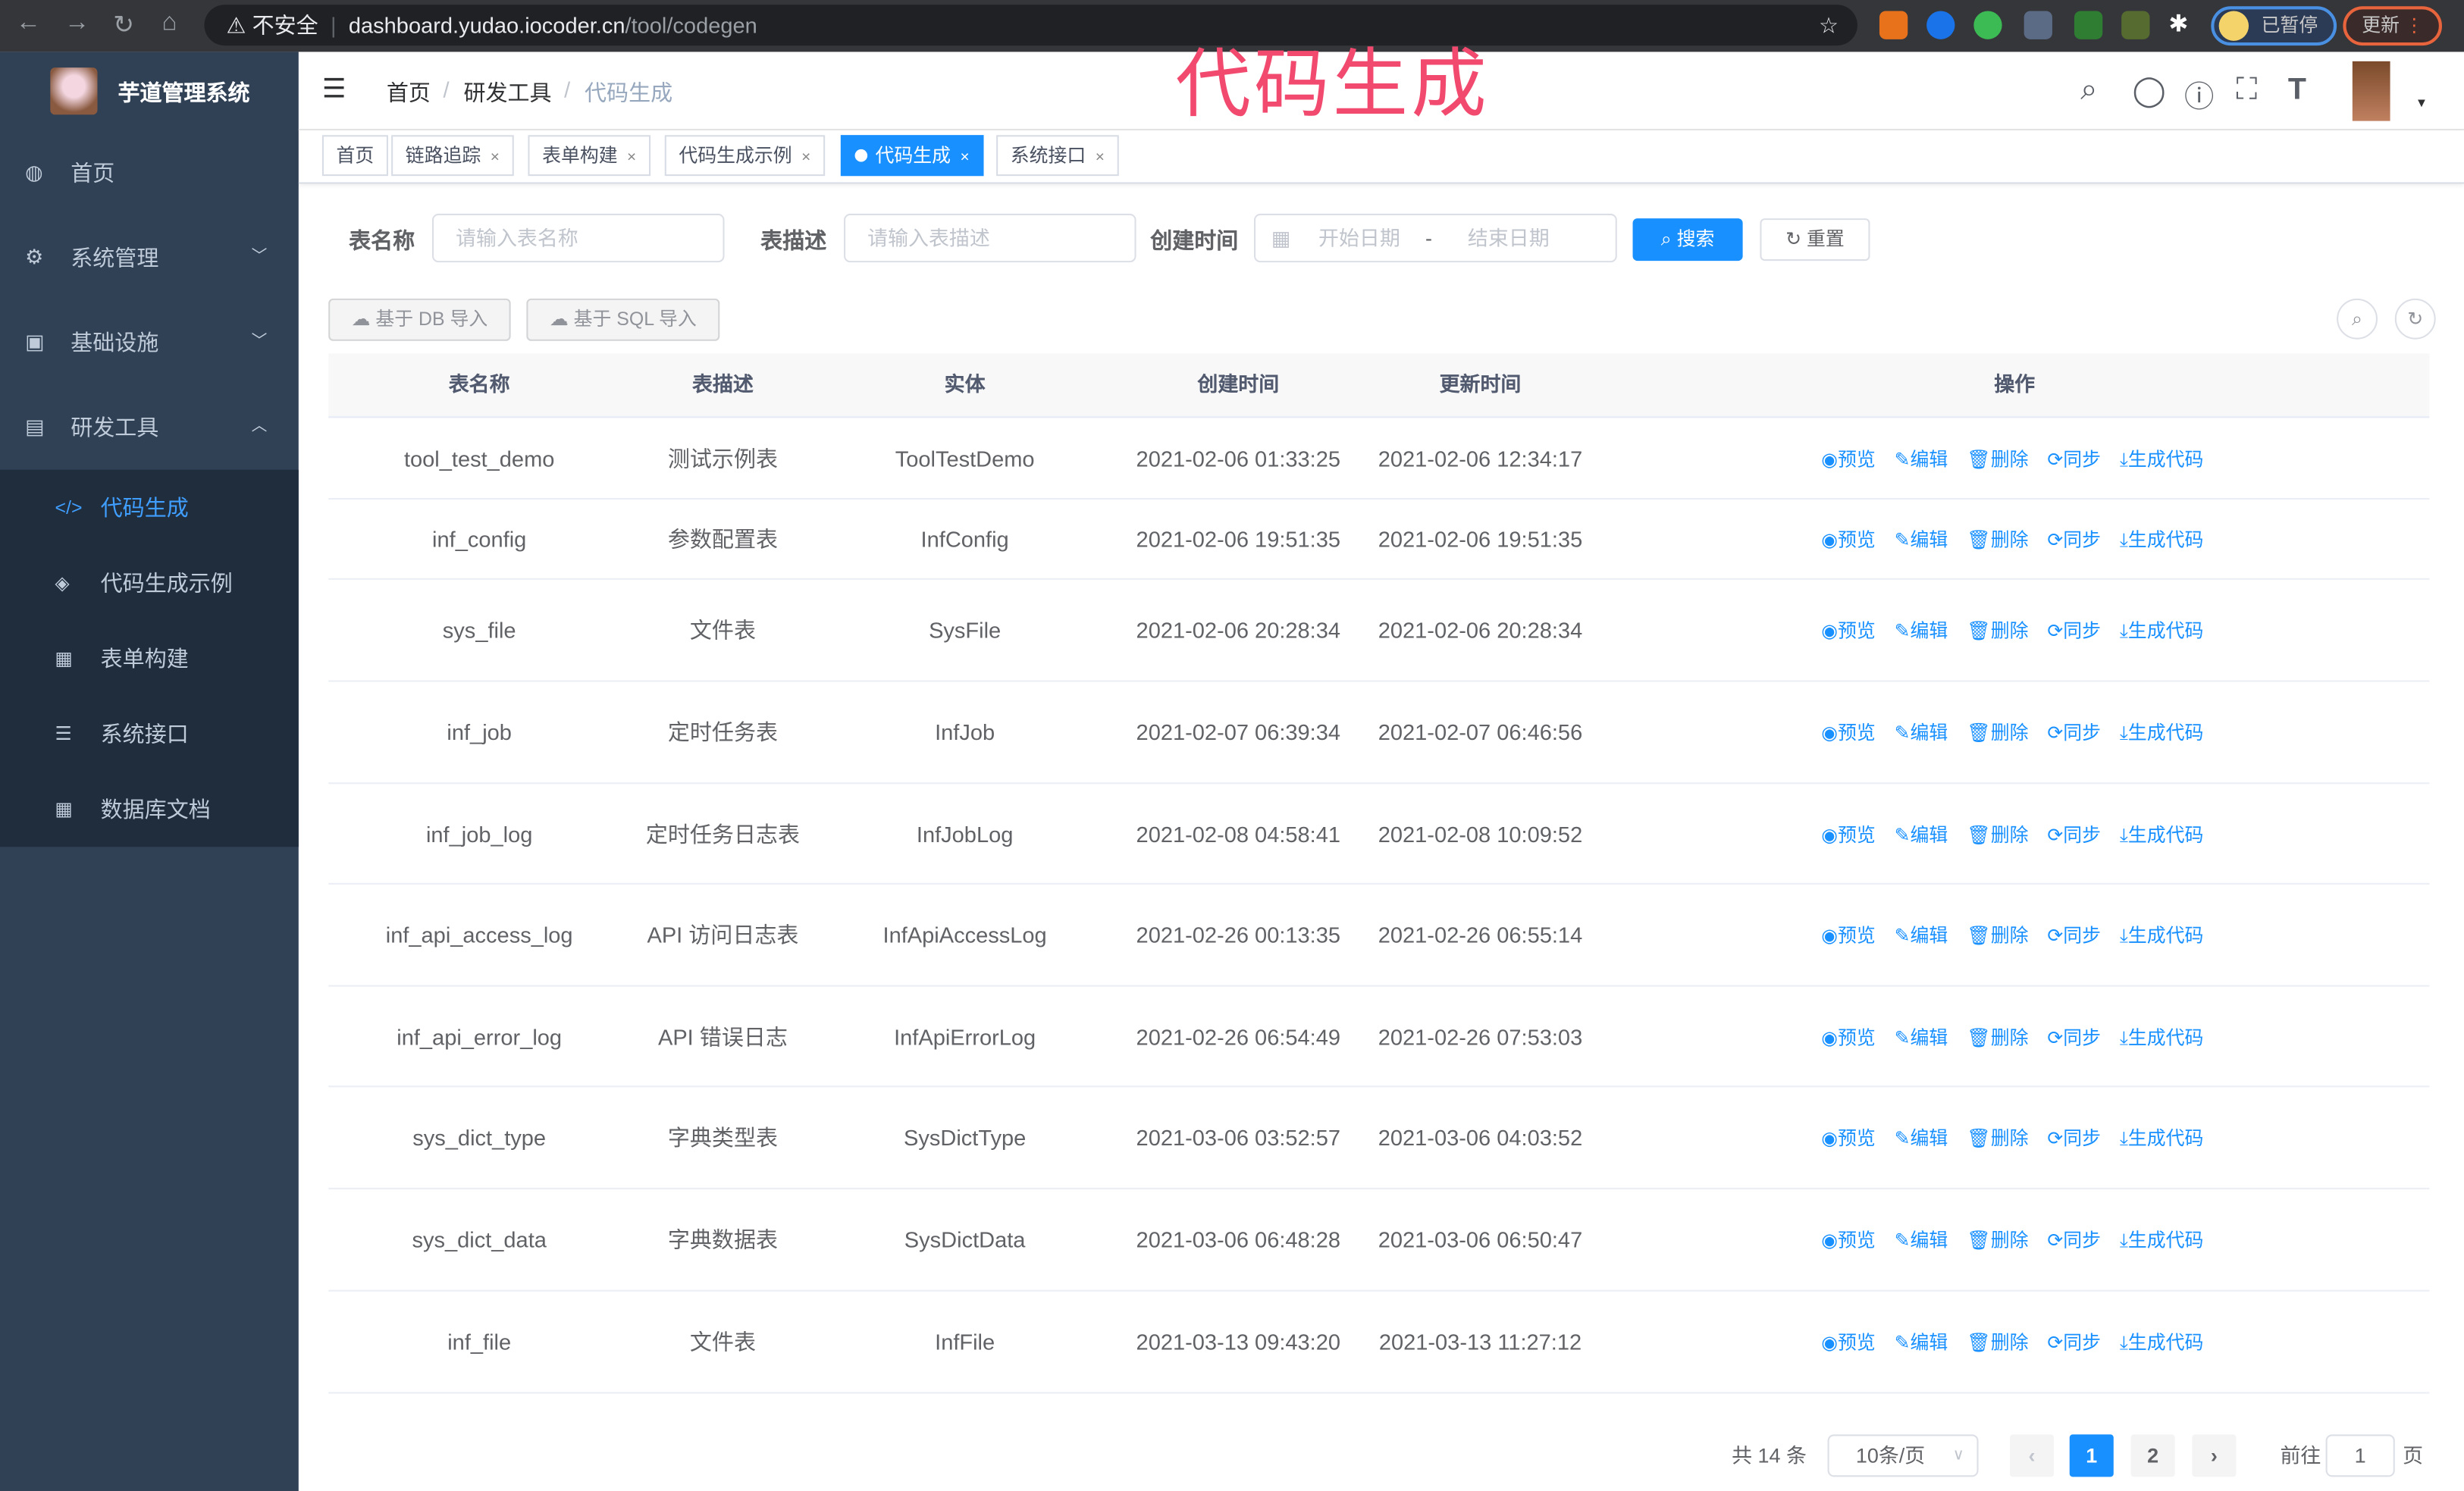 The width and height of the screenshot is (2464, 1491). I want to click on tag-codegen-demo: 代码生成示例 ×, so click(745, 156).